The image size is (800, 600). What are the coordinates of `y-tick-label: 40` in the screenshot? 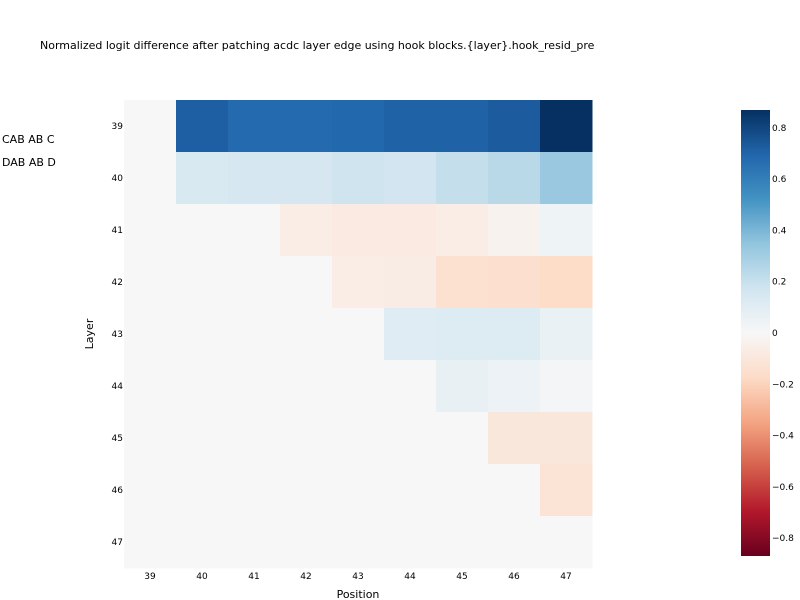 It's located at (118, 179).